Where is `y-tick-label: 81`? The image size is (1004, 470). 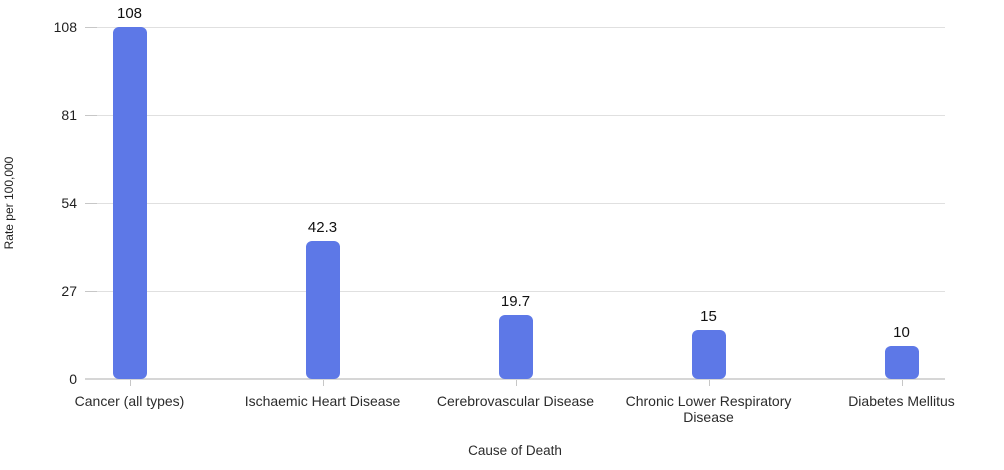 y-tick-label: 81 is located at coordinates (69, 115).